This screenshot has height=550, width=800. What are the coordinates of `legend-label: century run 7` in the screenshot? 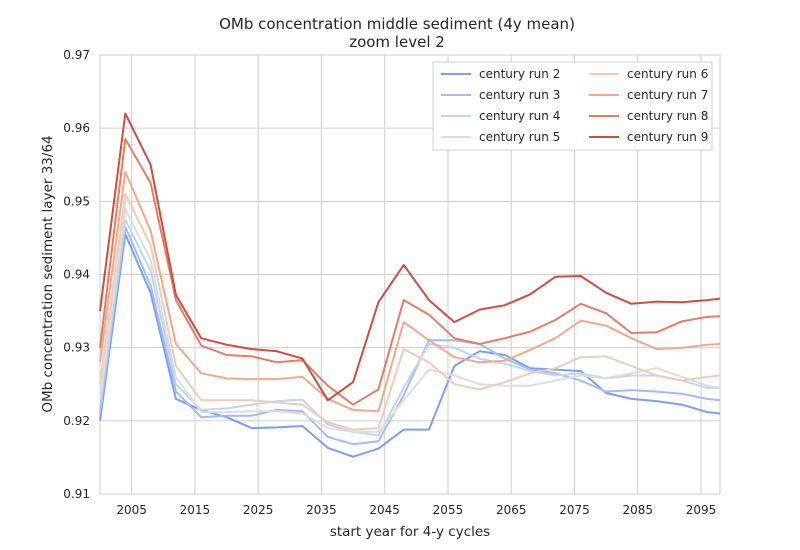 It's located at (667, 95).